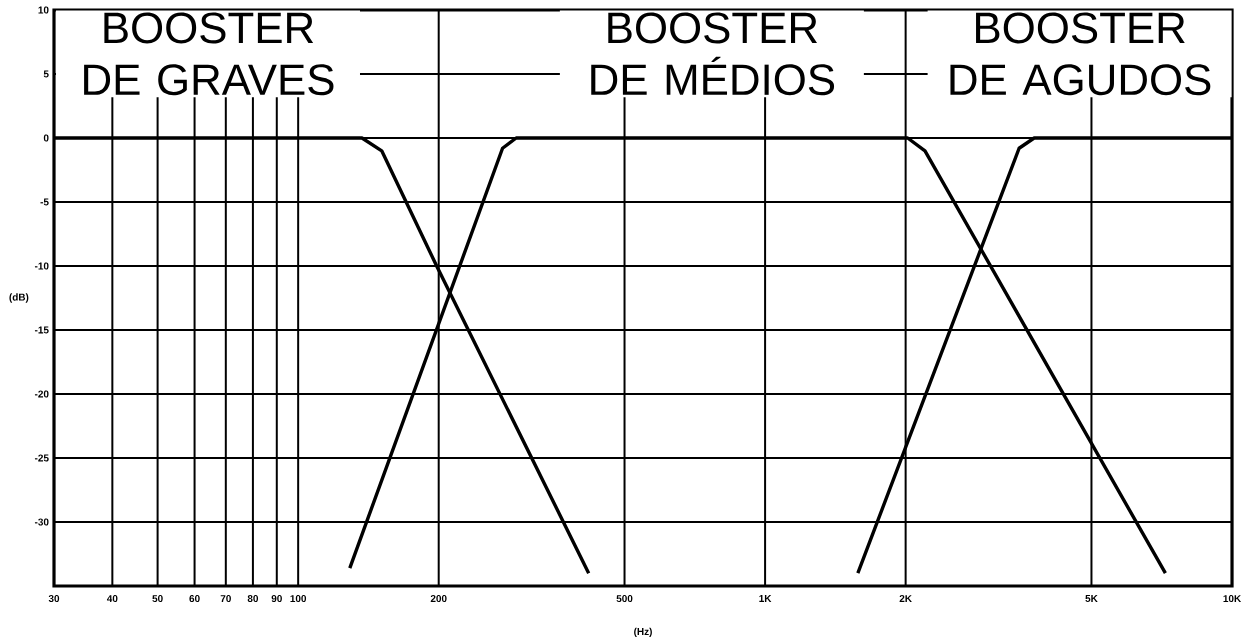 The width and height of the screenshot is (1250, 644). What do you see at coordinates (713, 54) in the screenshot?
I see `series-label: BOOSTER DE MÉDIOS` at bounding box center [713, 54].